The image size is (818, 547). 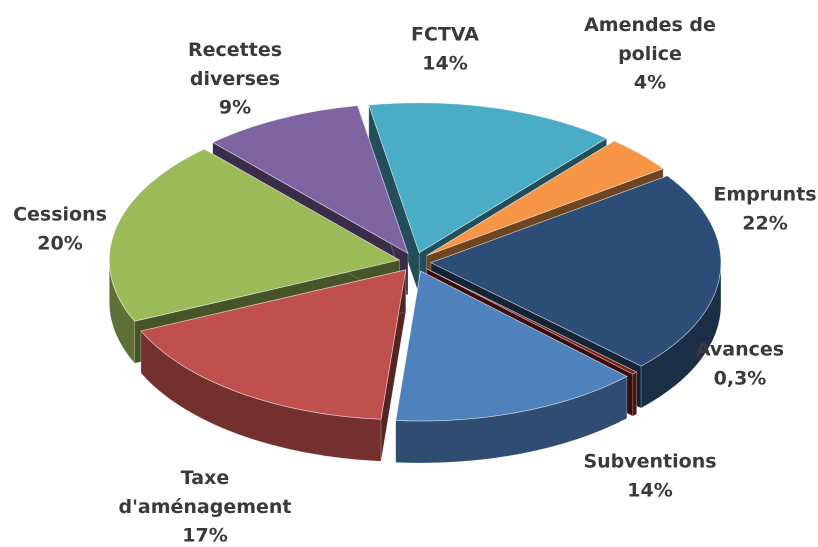 I want to click on label-line: Recettes, so click(x=235, y=50).